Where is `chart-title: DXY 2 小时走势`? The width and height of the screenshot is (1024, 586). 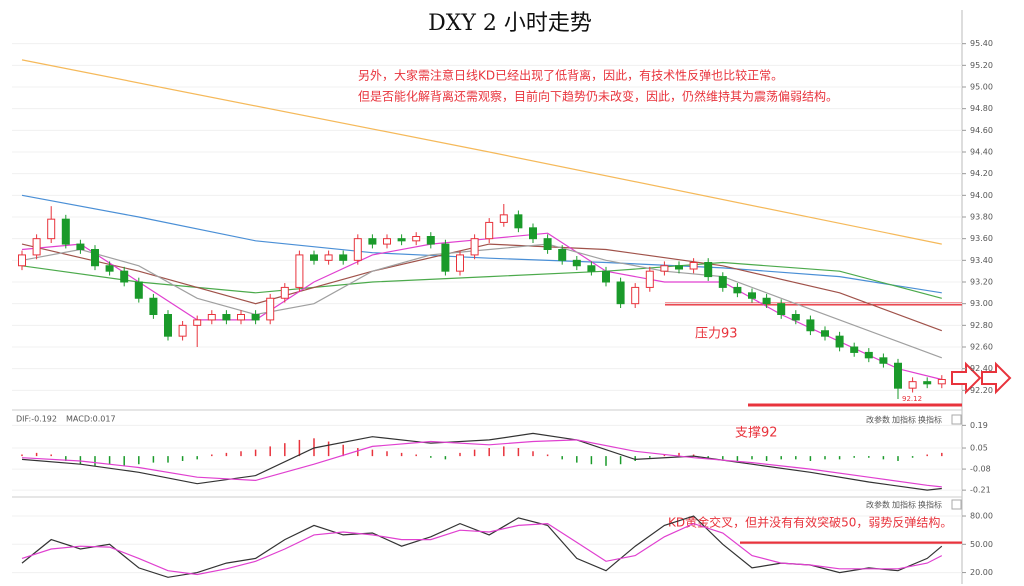 chart-title: DXY 2 小时走势 is located at coordinates (510, 23).